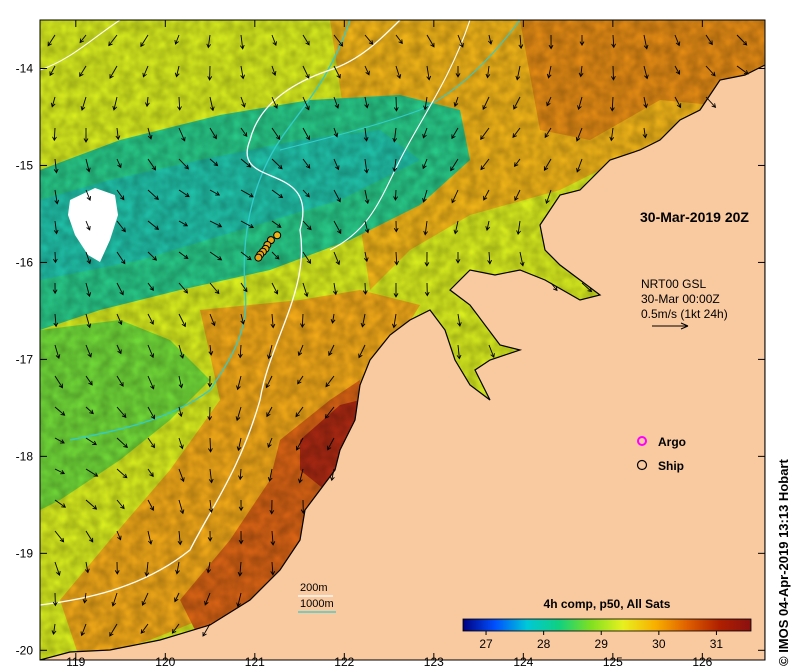 This screenshot has height=672, width=809. I want to click on cloud-mask, so click(93, 225).